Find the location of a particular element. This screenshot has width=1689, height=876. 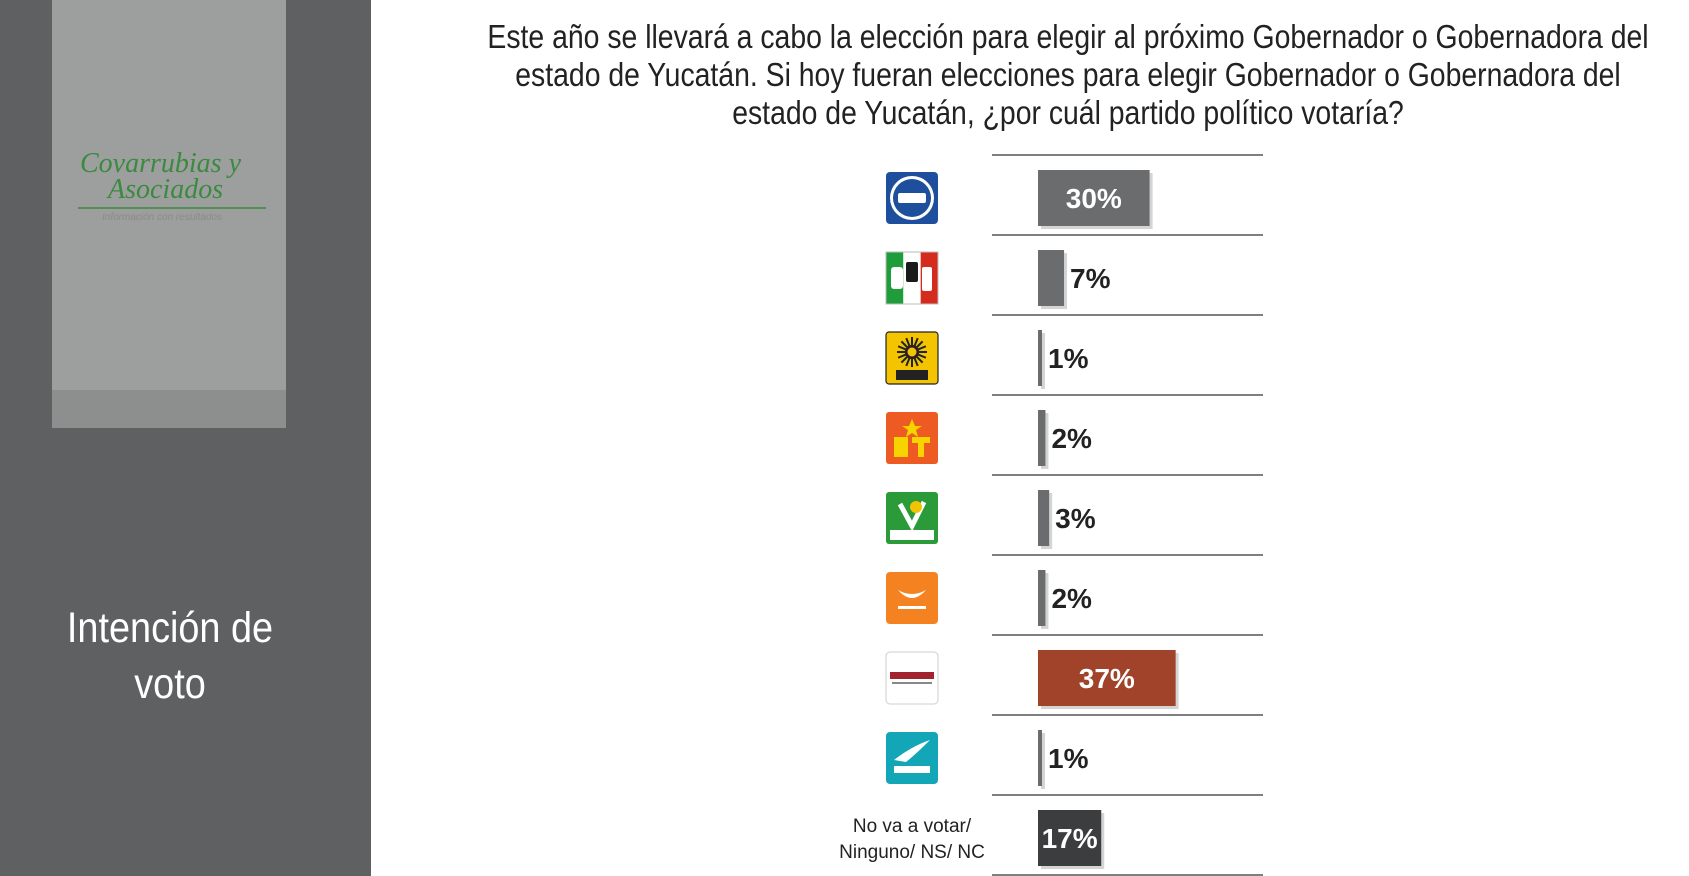

nueva-alianza-logo-swoosh is located at coordinates (912, 751).